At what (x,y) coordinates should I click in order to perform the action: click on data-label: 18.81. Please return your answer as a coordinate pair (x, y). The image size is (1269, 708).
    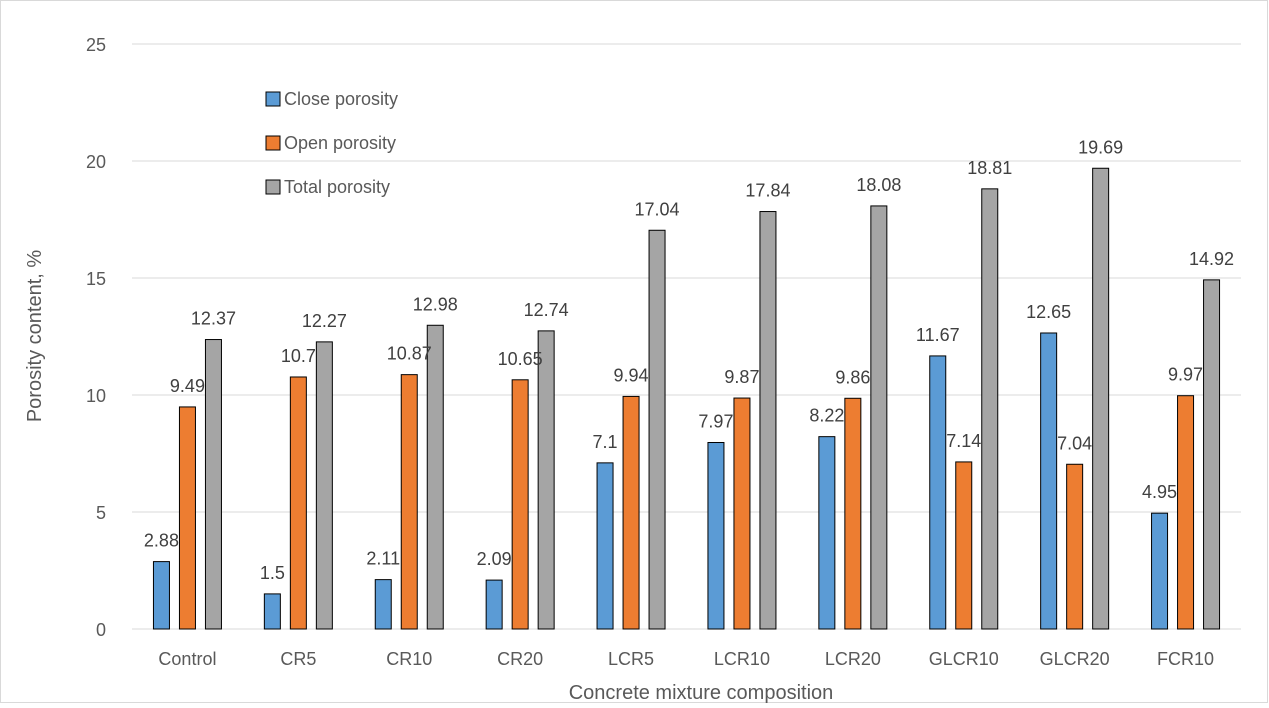
    Looking at the image, I should click on (989, 168).